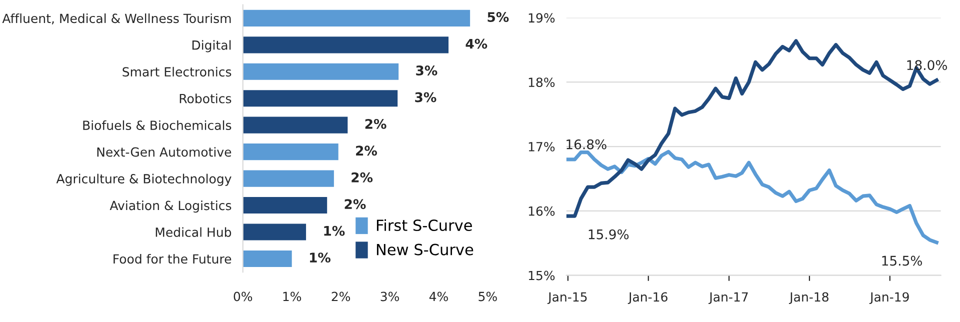  Describe the element at coordinates (424, 225) in the screenshot. I see `legend-label: First S-Curve` at that location.